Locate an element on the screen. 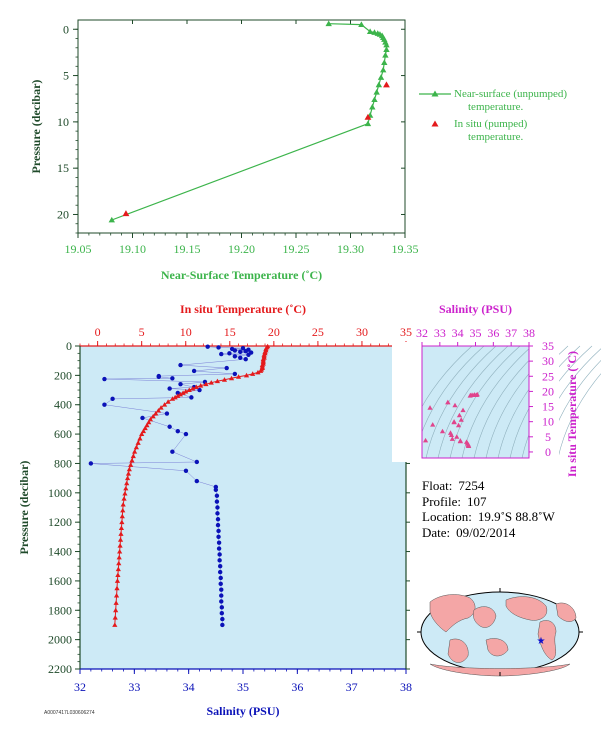 This screenshot has height=732, width=601. pressure-tick-label: 0 is located at coordinates (69, 346).